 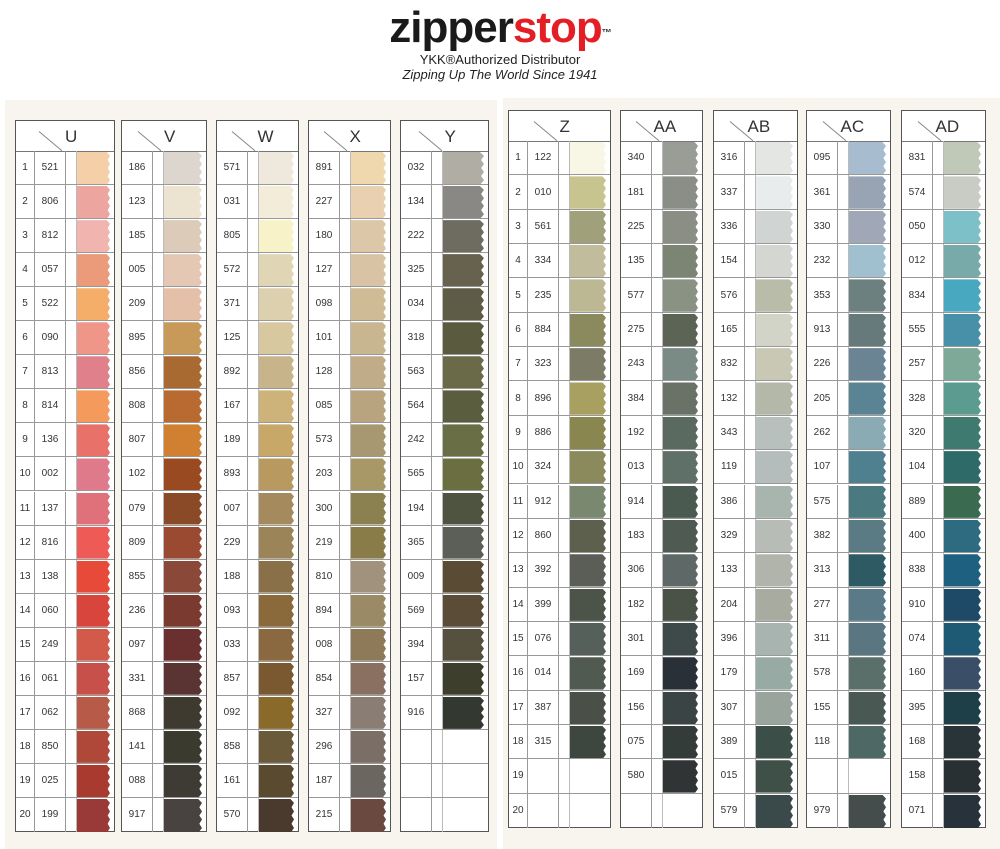 What do you see at coordinates (729, 707) in the screenshot?
I see `color-code: 307` at bounding box center [729, 707].